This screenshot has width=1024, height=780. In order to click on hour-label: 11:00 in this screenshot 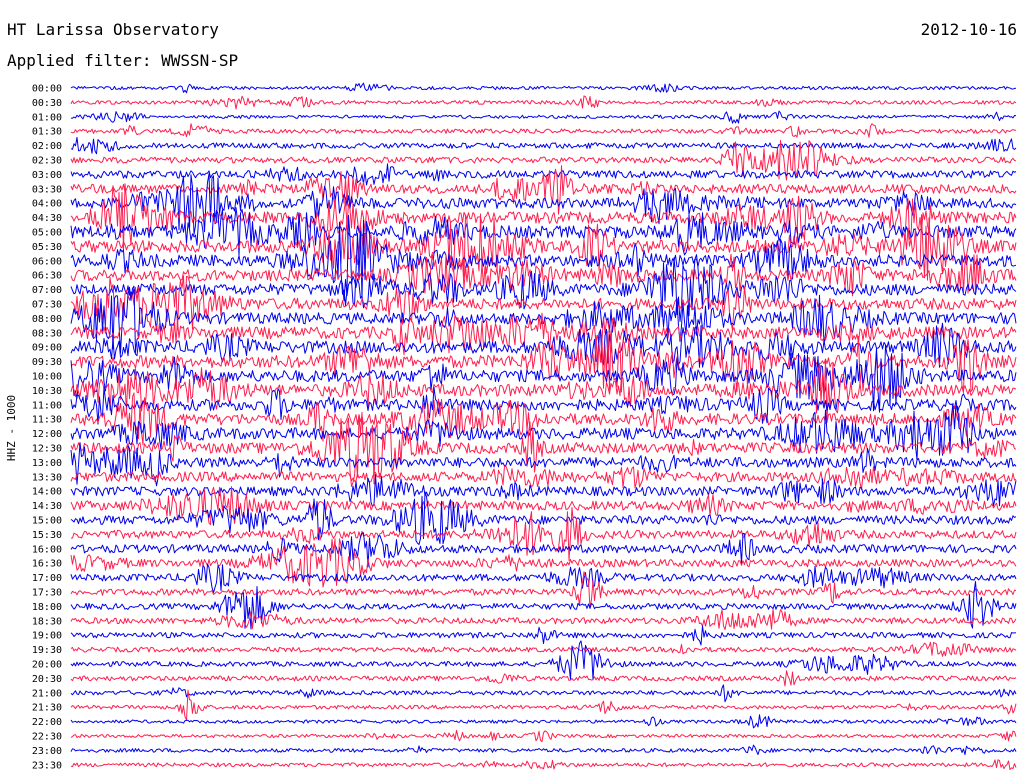, I will do `click(47, 405)`.